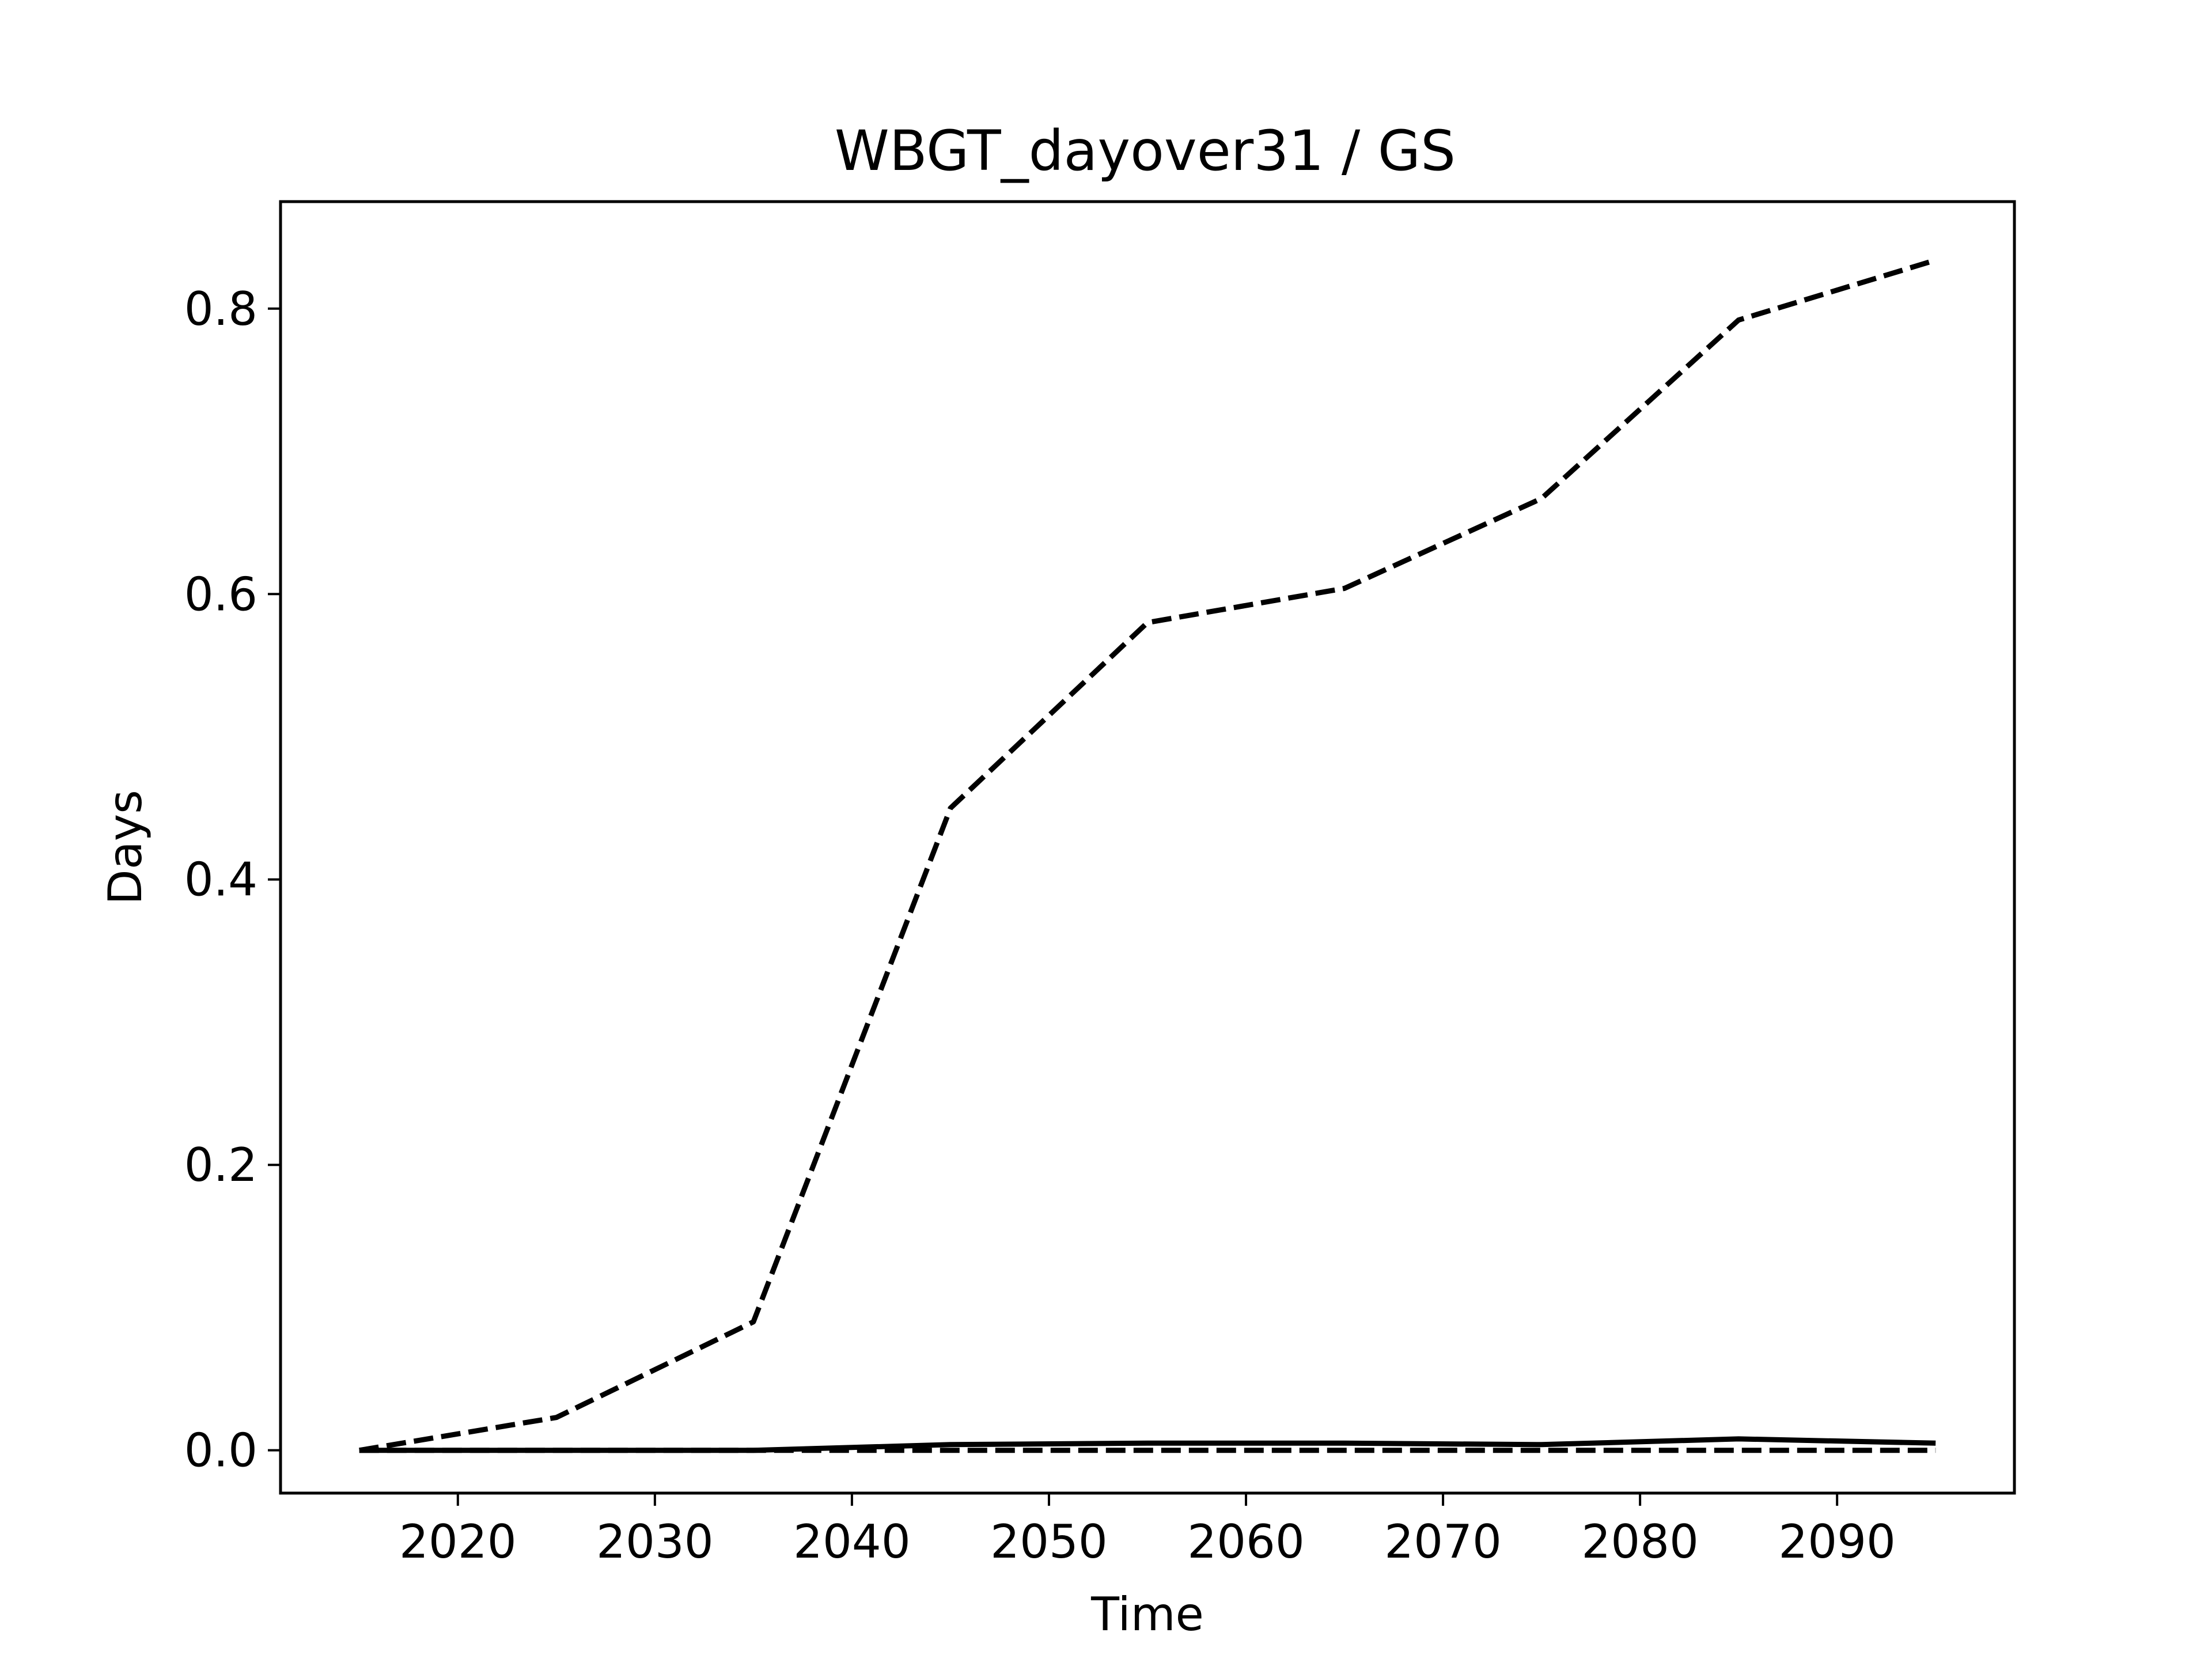 The width and height of the screenshot is (2212, 1659). I want to click on y-tick-label: 0.6, so click(220, 594).